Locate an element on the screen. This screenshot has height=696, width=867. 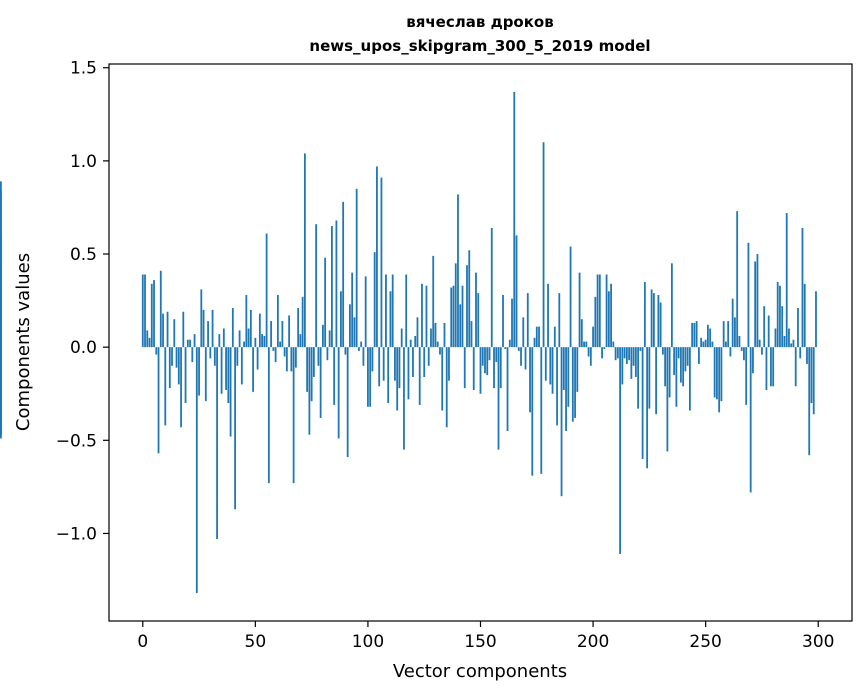
x-tick-label: 150 is located at coordinates (480, 642).